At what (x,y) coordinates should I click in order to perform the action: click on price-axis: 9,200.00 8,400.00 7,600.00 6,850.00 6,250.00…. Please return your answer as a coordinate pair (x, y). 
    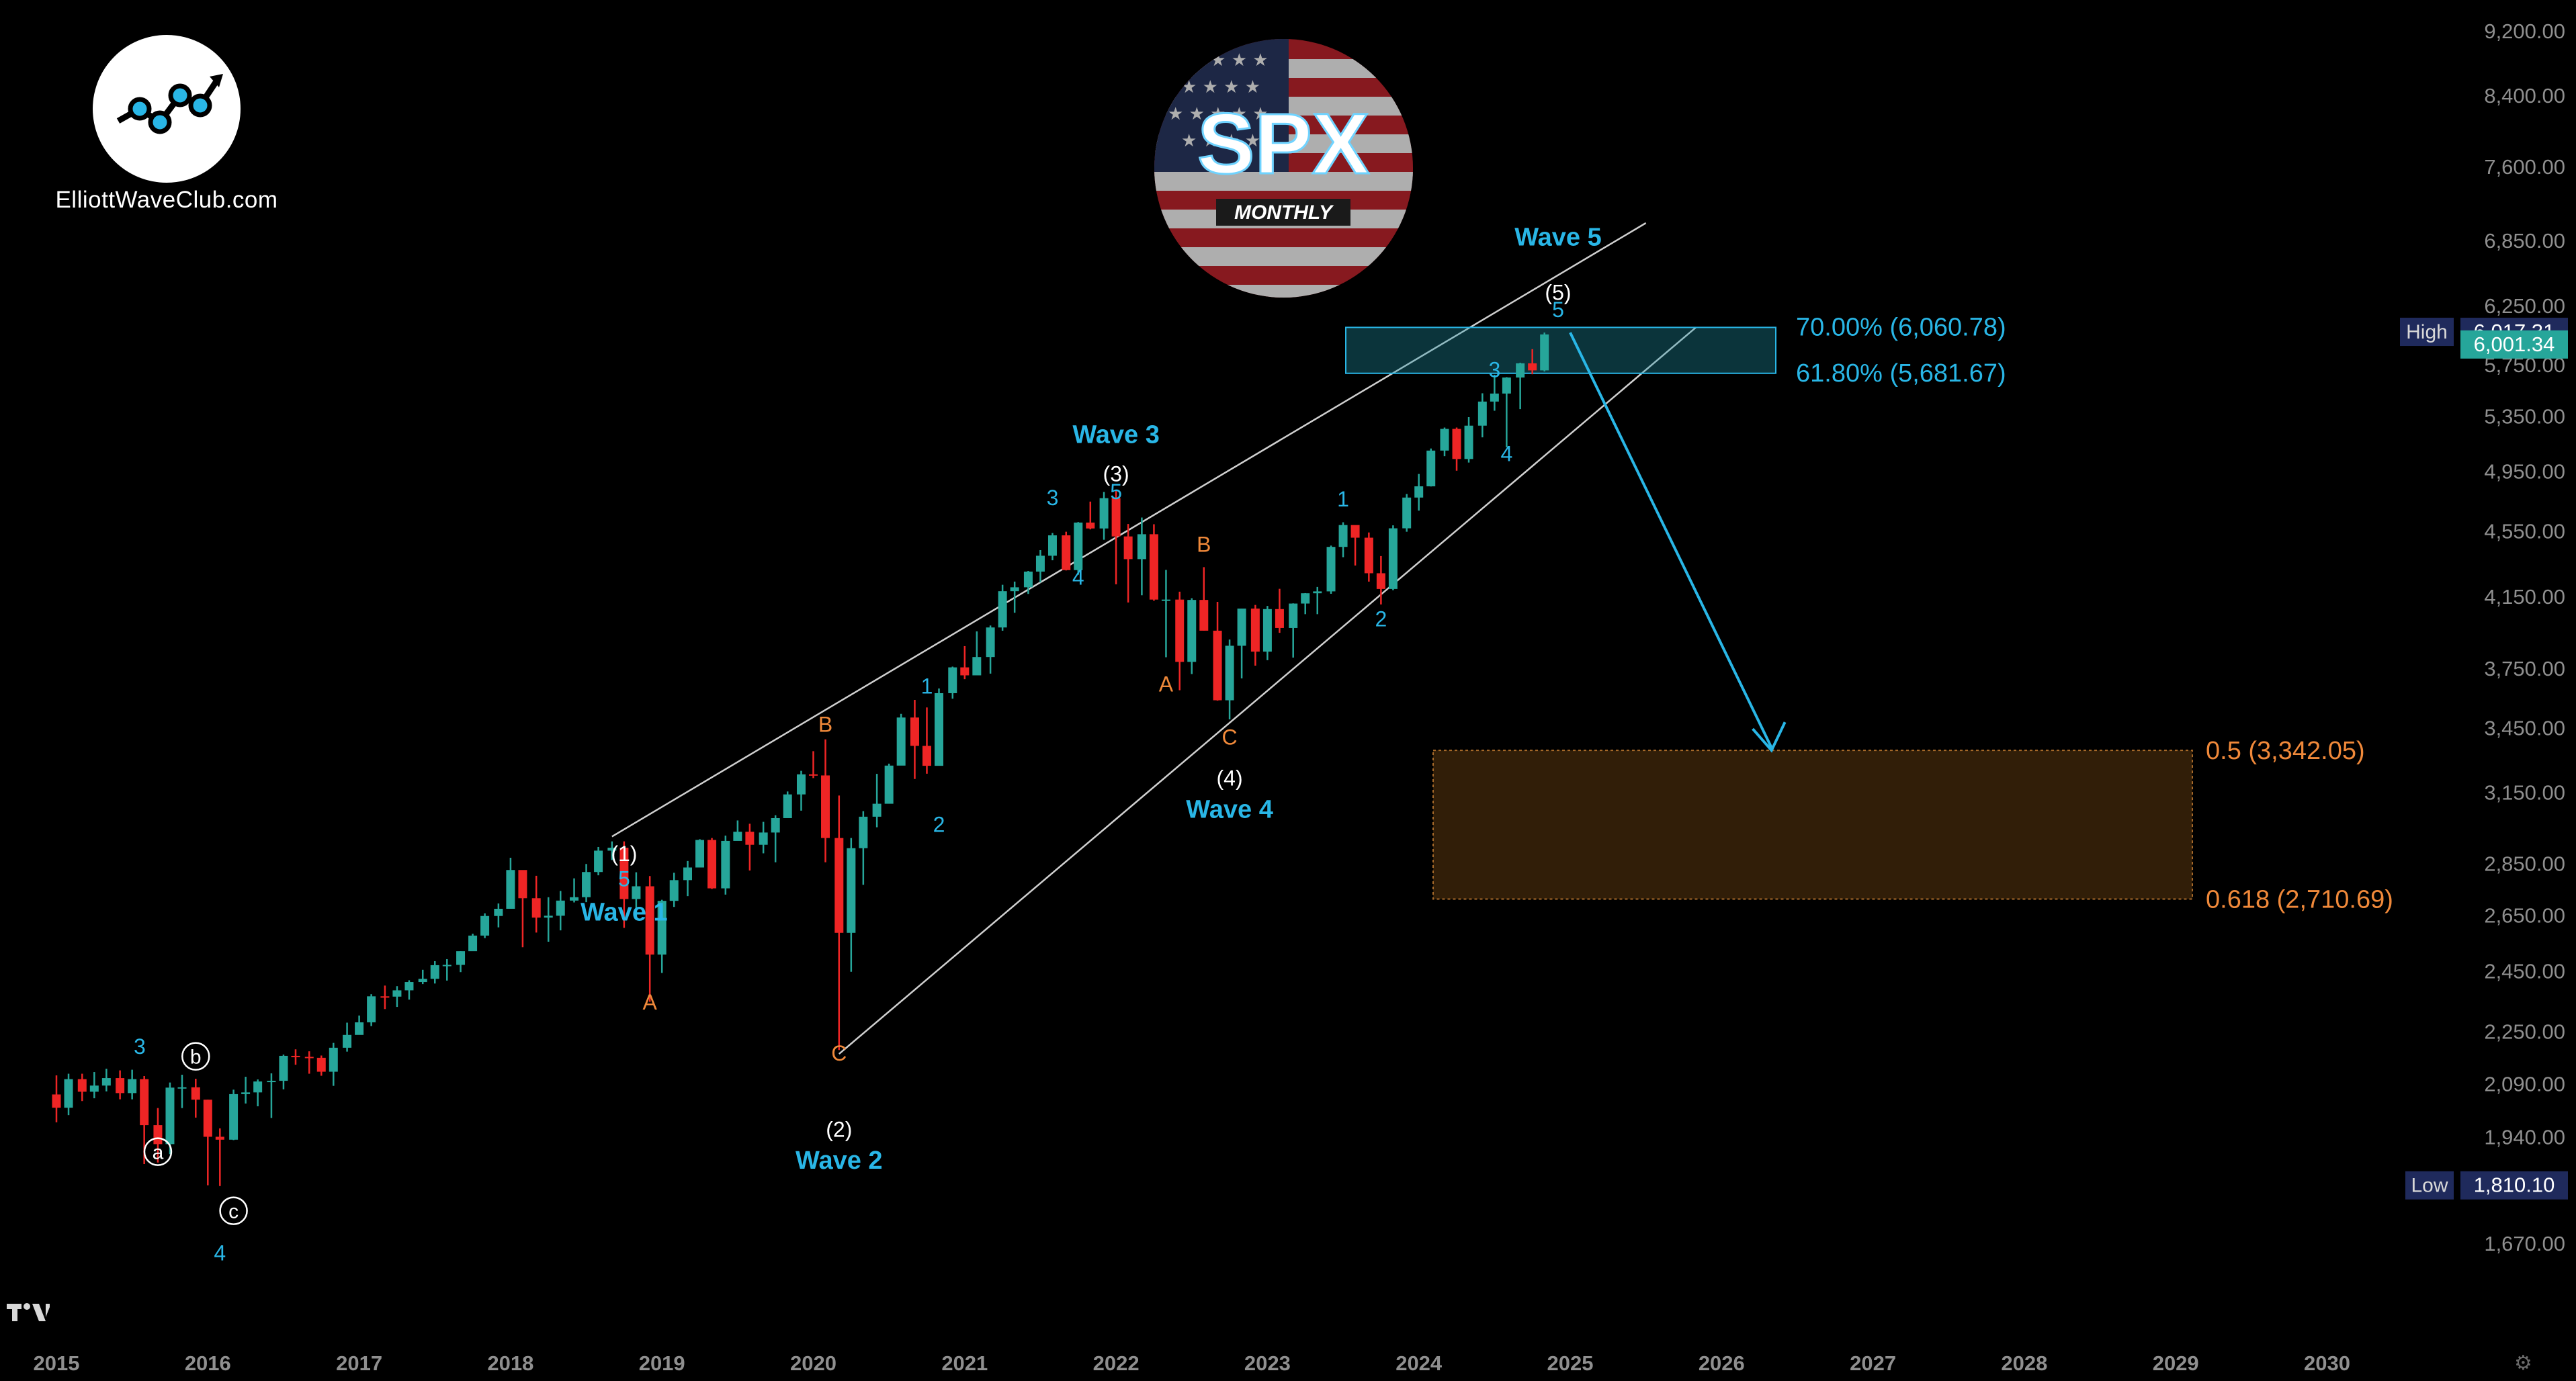
    Looking at the image, I should click on (2524, 637).